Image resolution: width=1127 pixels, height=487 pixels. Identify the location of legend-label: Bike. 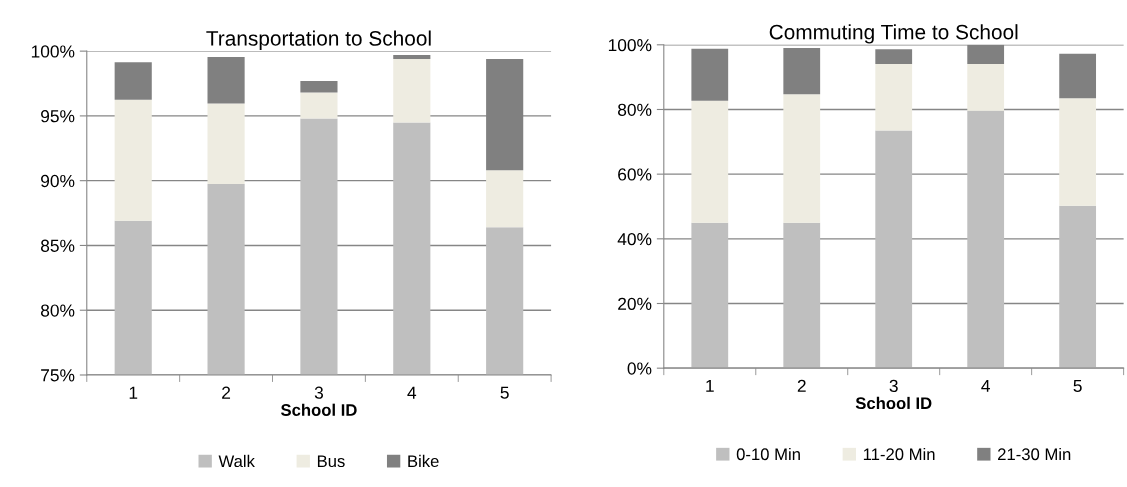
(423, 461).